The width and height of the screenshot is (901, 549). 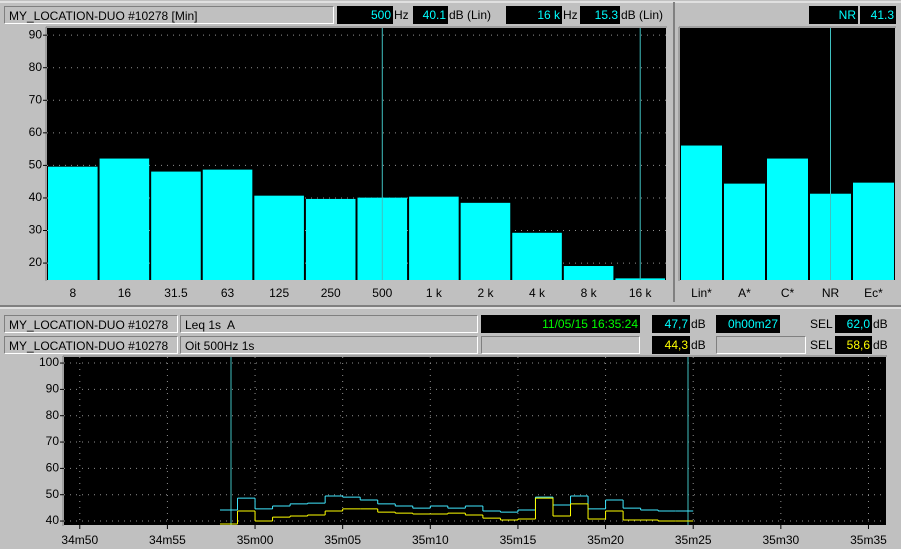 I want to click on x-tick-label: 35m10, so click(x=430, y=540).